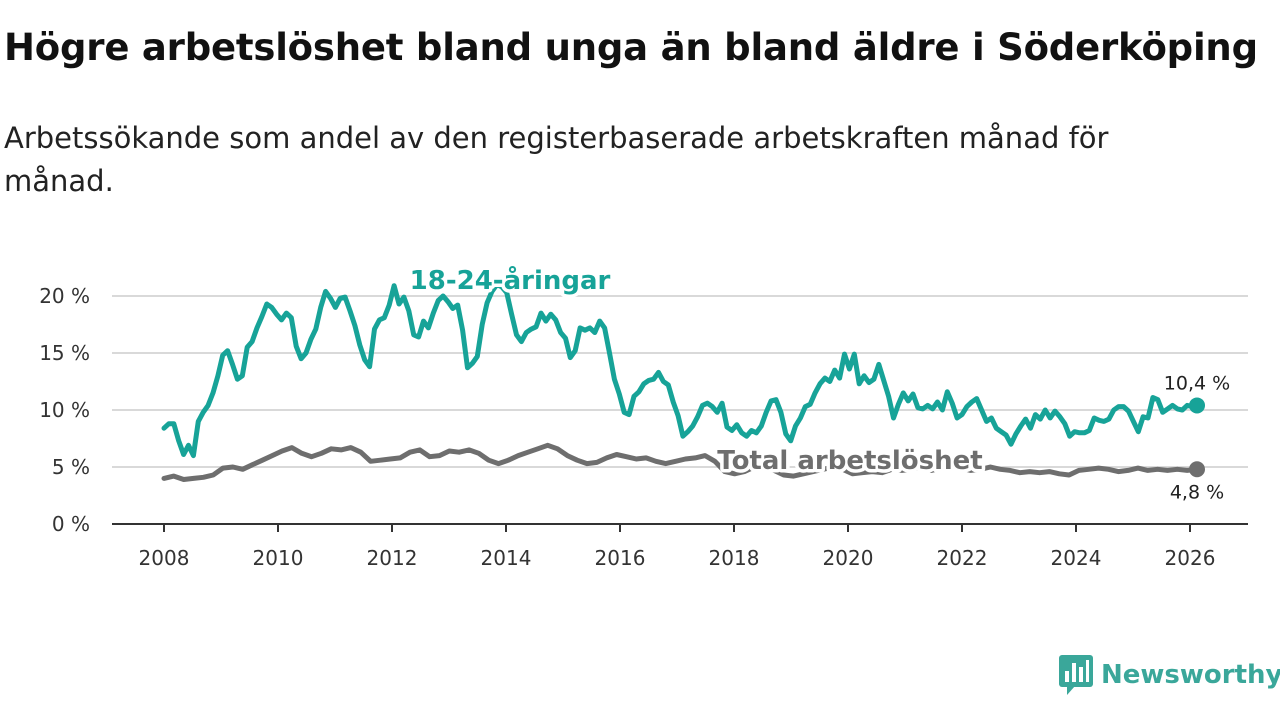  Describe the element at coordinates (849, 461) in the screenshot. I see `series-label-total: Total arbetslöshet` at that location.